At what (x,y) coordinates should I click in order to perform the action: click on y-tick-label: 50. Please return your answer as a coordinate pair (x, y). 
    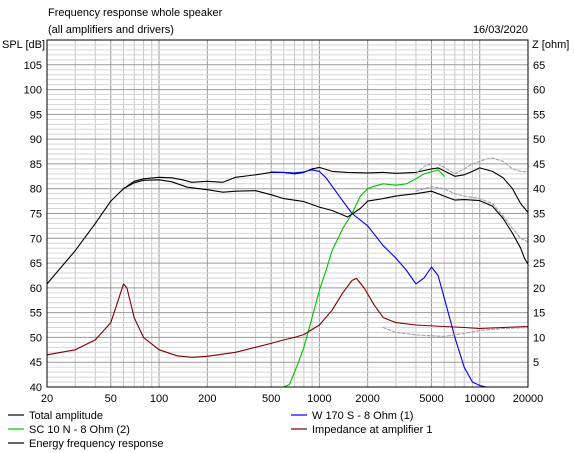
    Looking at the image, I should click on (36, 338).